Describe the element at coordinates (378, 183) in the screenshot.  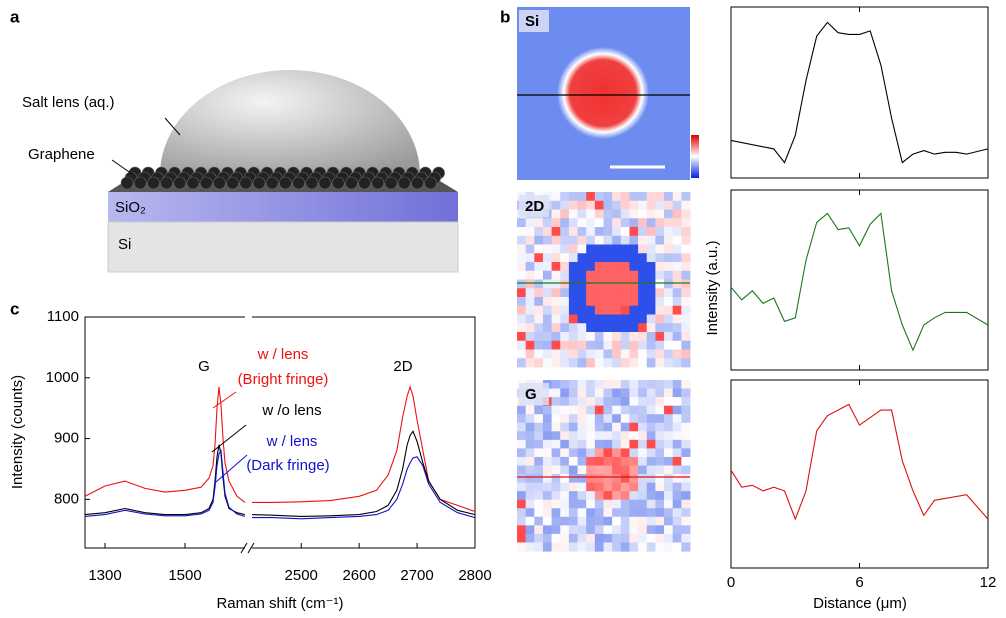
I see `graphene-atom` at that location.